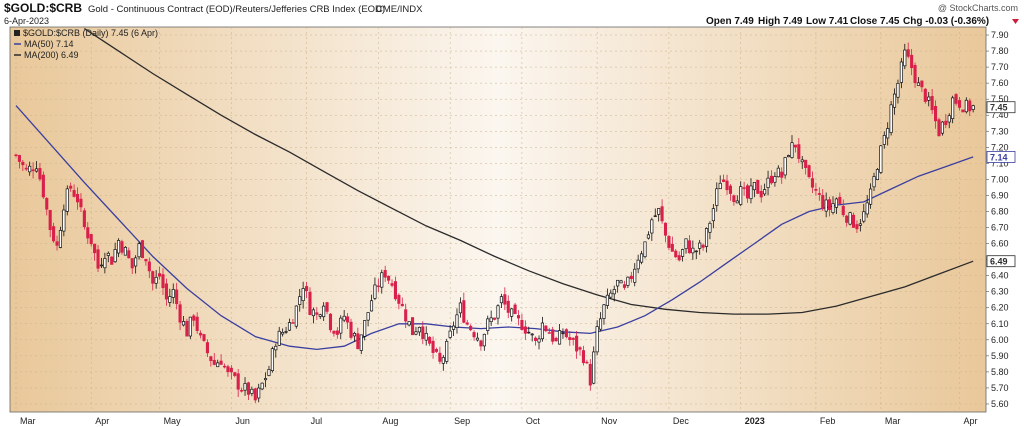 Image resolution: width=1024 pixels, height=427 pixels. What do you see at coordinates (26, 21) in the screenshot?
I see `chart-date: 6-Apr-2023` at bounding box center [26, 21].